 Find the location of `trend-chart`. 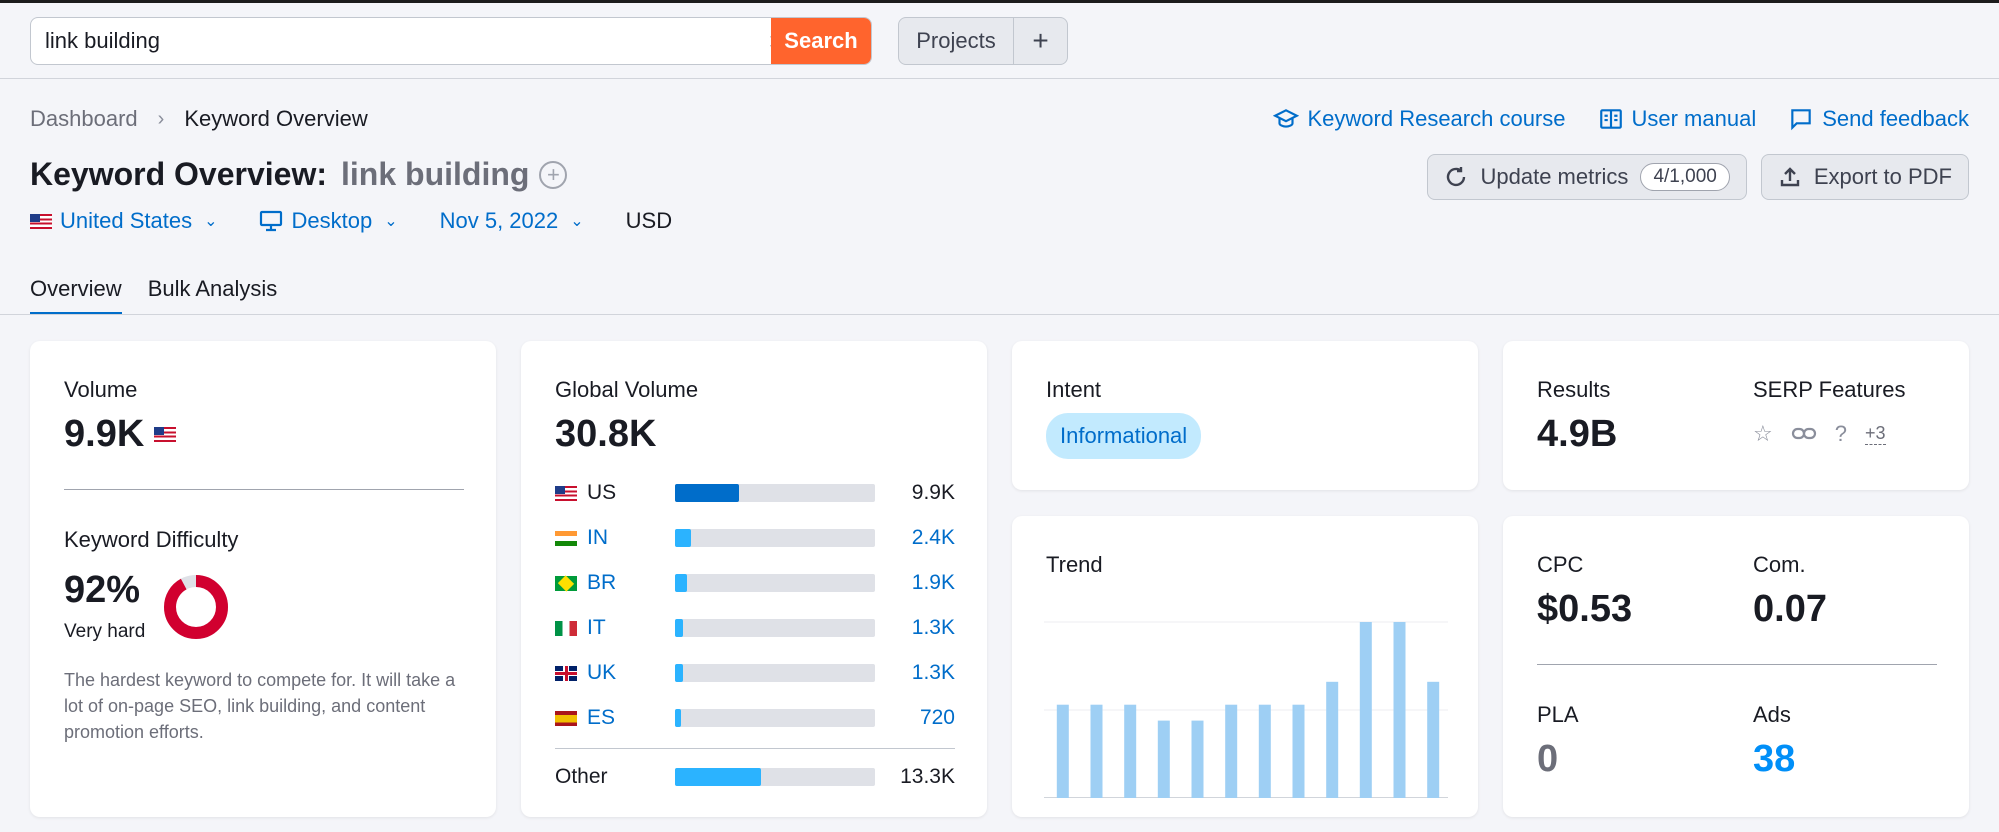

trend-chart is located at coordinates (1246, 709).